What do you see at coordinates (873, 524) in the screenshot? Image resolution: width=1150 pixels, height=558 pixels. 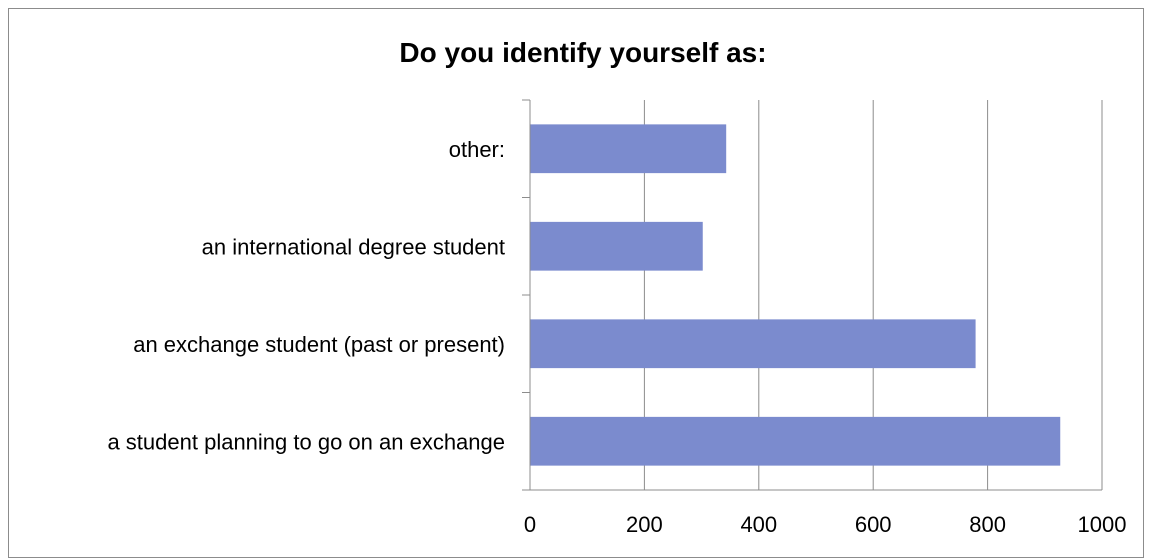 I see `x-tick-label: 600` at bounding box center [873, 524].